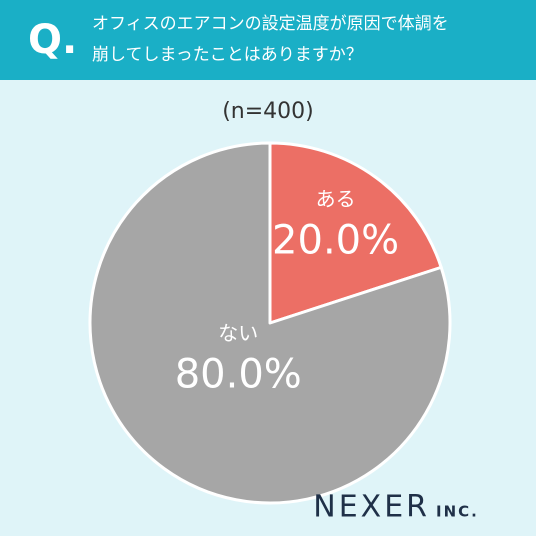 This screenshot has height=540, width=536. I want to click on slice-category-label: ある, so click(336, 199).